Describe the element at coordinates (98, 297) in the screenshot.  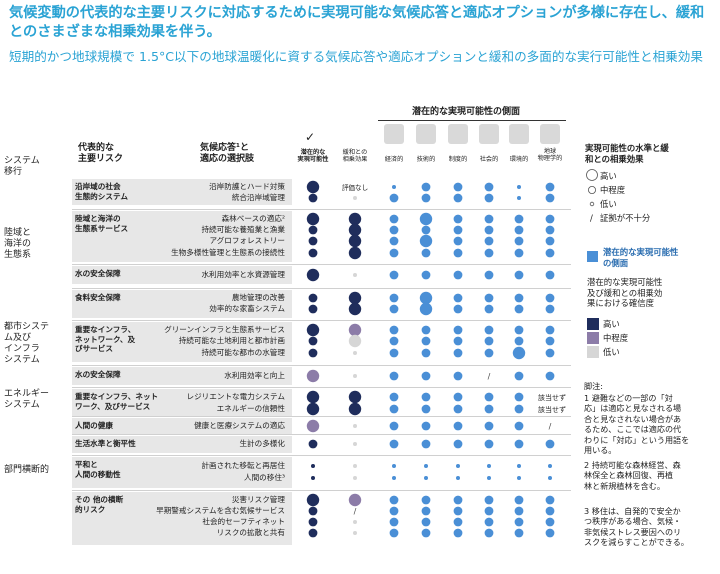
I see `risk-label: 食料安全保障` at that location.